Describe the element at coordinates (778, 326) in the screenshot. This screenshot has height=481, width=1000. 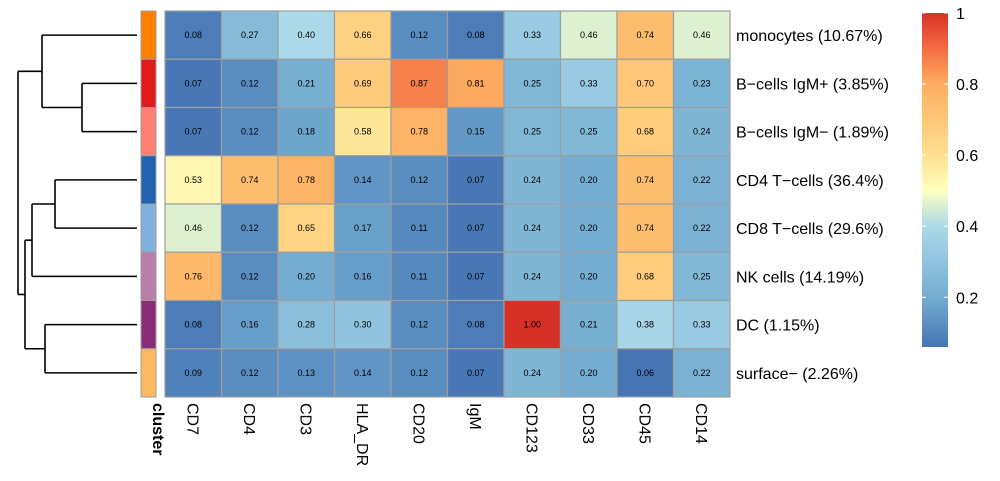
I see `row-label: DC (1.15%)` at that location.